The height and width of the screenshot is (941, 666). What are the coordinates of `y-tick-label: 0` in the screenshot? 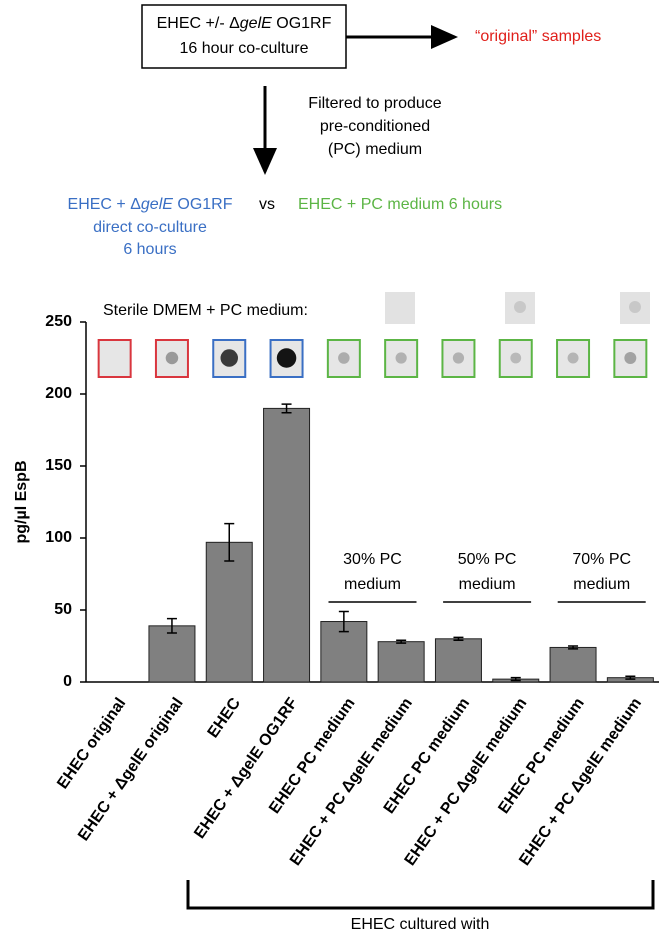 It's located at (67, 681).